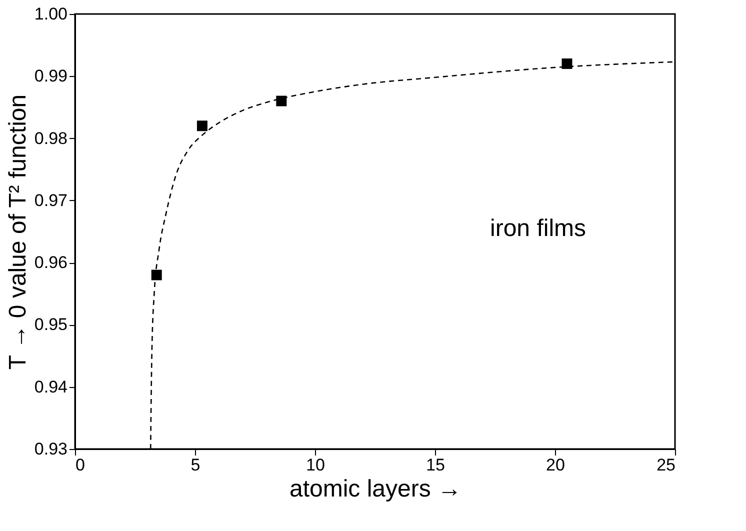 Image resolution: width=746 pixels, height=531 pixels. I want to click on x-tick-label: 20, so click(555, 465).